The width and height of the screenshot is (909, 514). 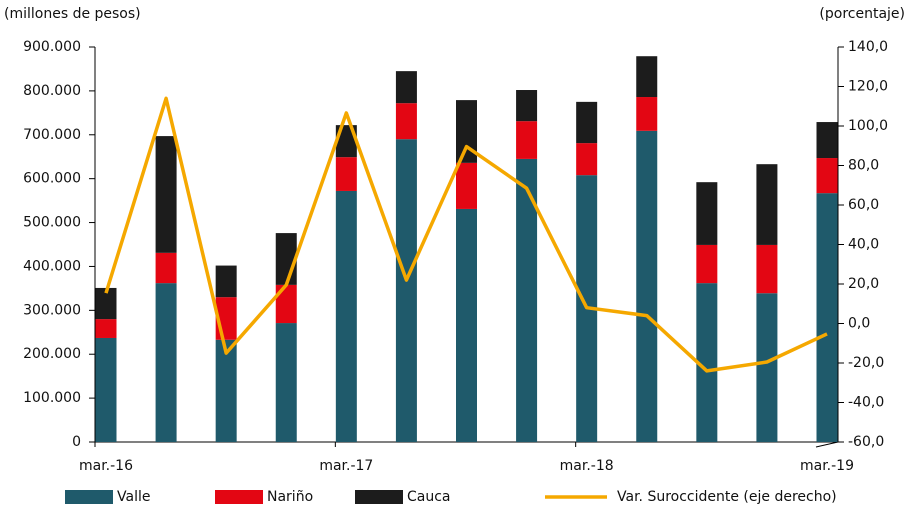 What do you see at coordinates (863, 284) in the screenshot?
I see `y2-tick-label: 20,0` at bounding box center [863, 284].